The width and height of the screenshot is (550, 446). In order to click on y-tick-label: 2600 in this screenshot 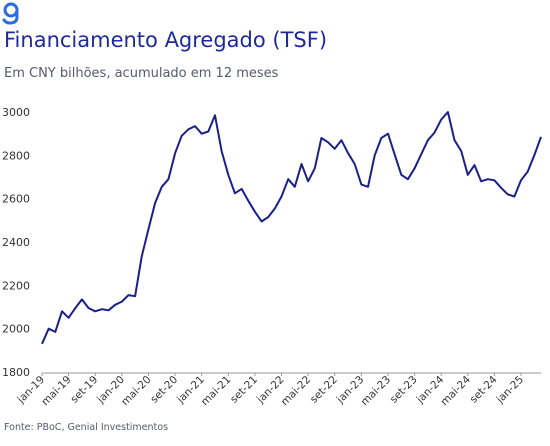, I will do `click(16, 199)`.